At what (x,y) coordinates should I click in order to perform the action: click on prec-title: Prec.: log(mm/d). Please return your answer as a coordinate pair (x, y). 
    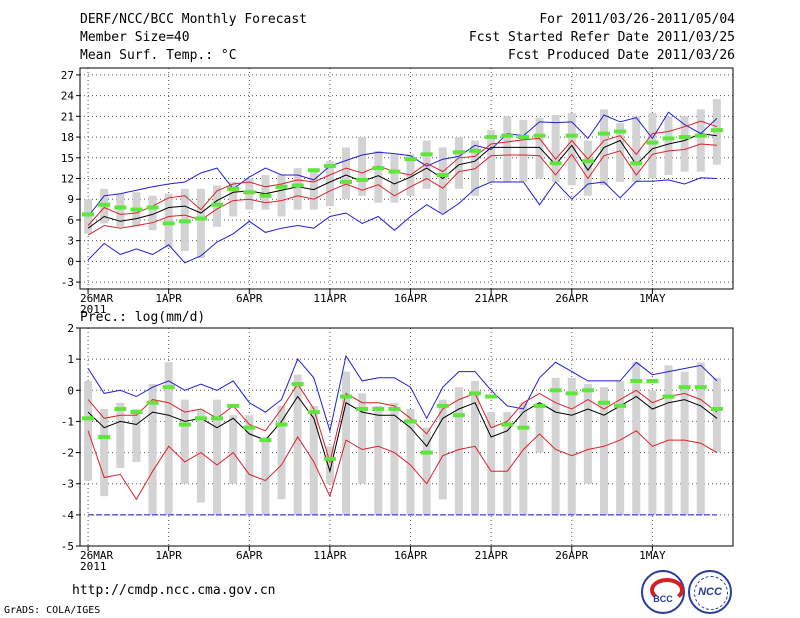
    Looking at the image, I should click on (142, 317).